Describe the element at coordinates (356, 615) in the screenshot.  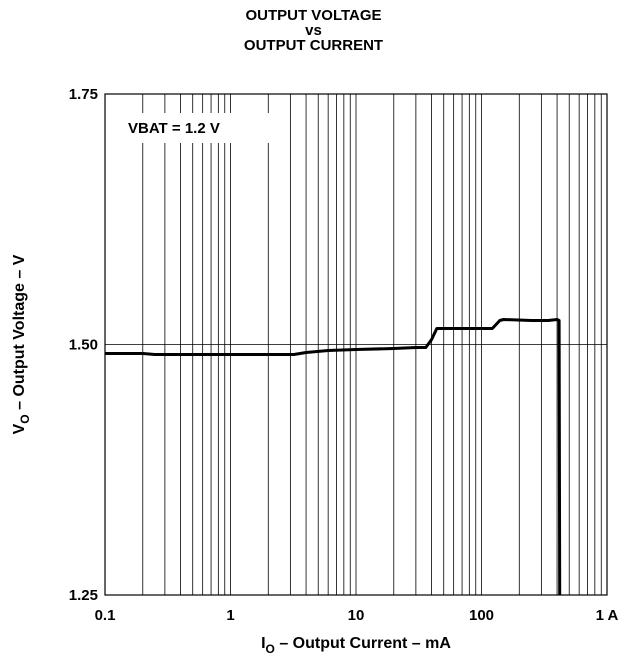
I see `x-tick-label: 10` at that location.